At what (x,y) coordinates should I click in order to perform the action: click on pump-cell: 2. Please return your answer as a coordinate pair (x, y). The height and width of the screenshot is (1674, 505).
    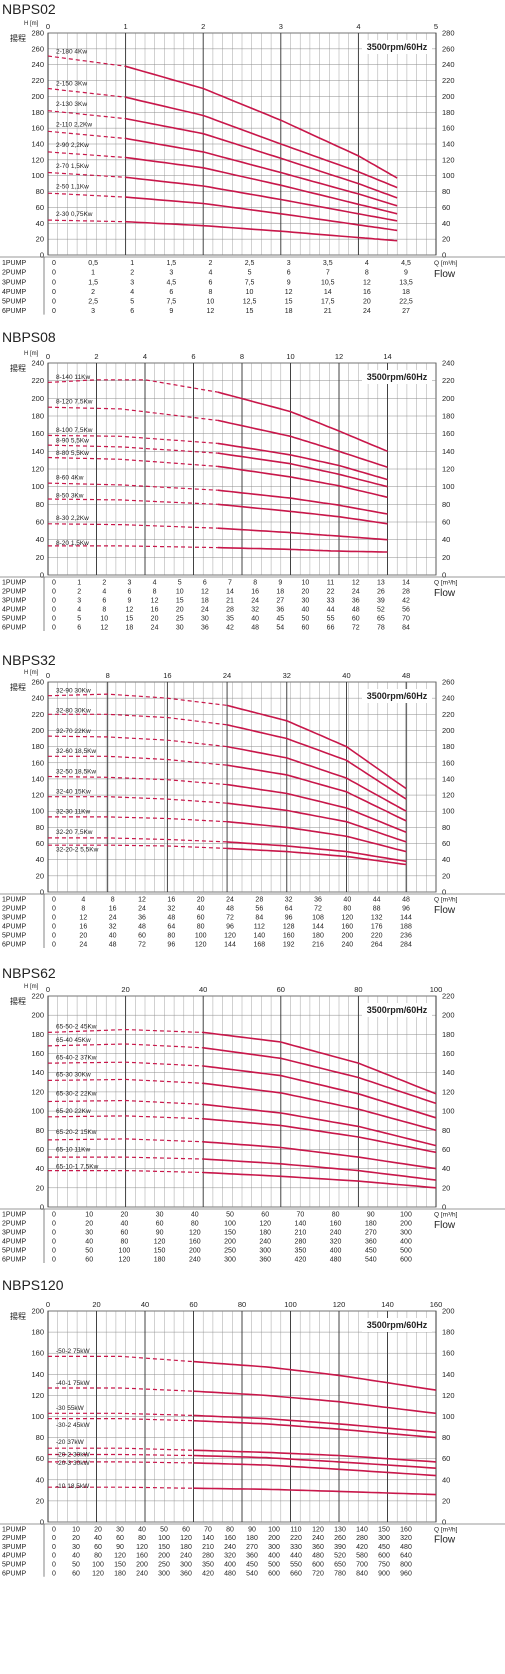
    Looking at the image, I should click on (93, 292).